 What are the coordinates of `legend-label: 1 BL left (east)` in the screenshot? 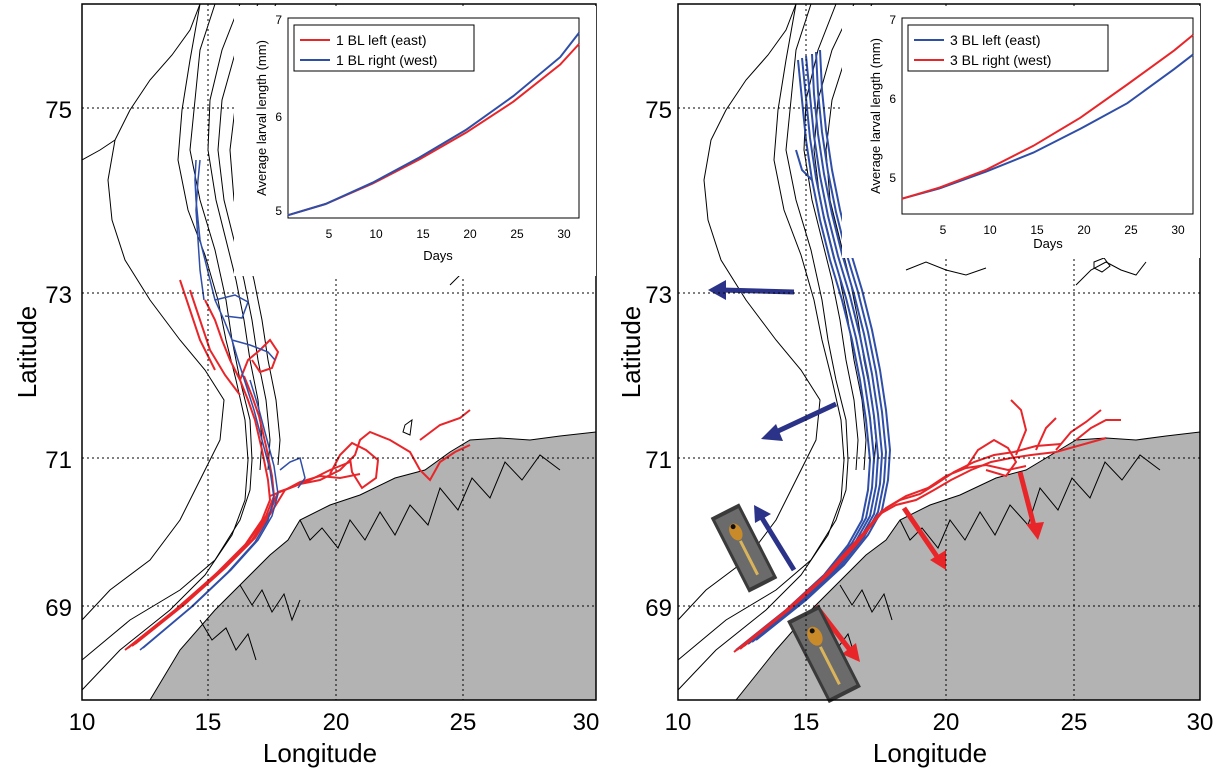 It's located at (381, 40).